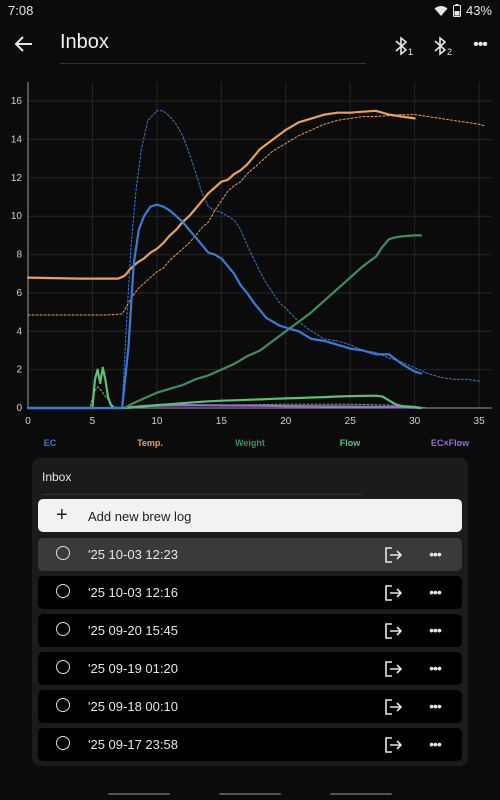  What do you see at coordinates (250, 592) in the screenshot?
I see `brew-log-item: '25 10-03 12:16 •••` at bounding box center [250, 592].